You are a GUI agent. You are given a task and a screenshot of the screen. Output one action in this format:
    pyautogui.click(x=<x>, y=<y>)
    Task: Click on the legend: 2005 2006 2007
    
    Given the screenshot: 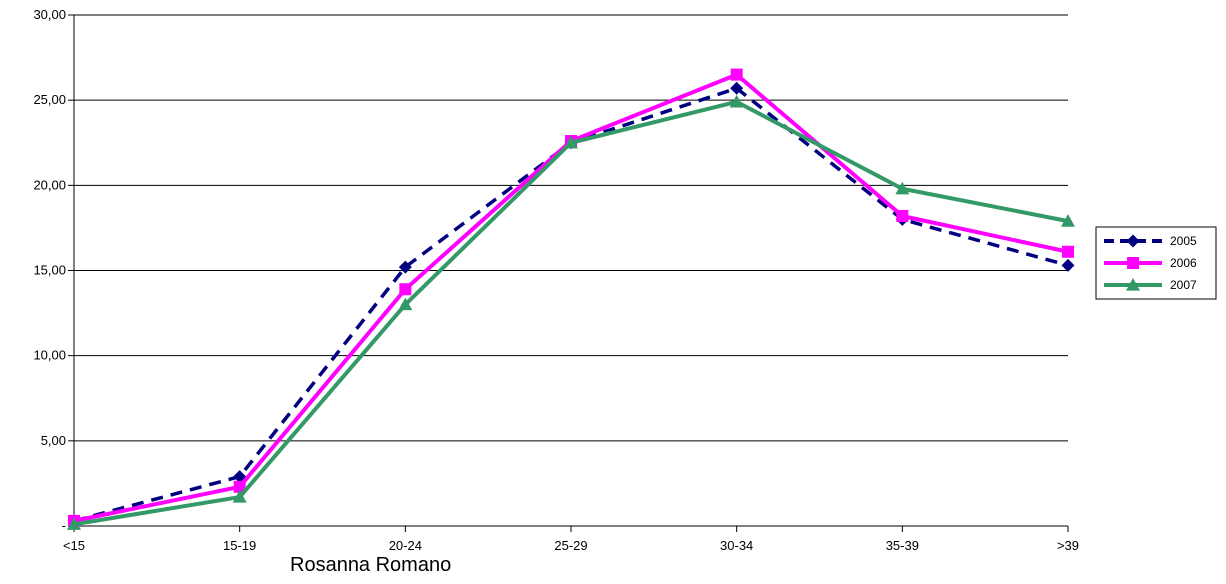 What is the action you would take?
    pyautogui.click(x=1156, y=263)
    